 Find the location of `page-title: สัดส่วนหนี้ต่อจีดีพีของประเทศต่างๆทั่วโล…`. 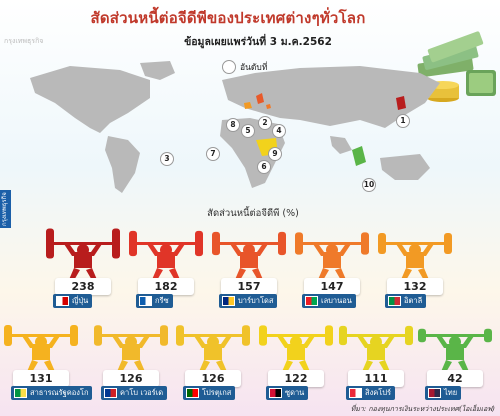

page-title: สัดส่วนหนี้ต่อจีดีพีของประเทศต่างๆทั่วโล… is located at coordinates (228, 18).